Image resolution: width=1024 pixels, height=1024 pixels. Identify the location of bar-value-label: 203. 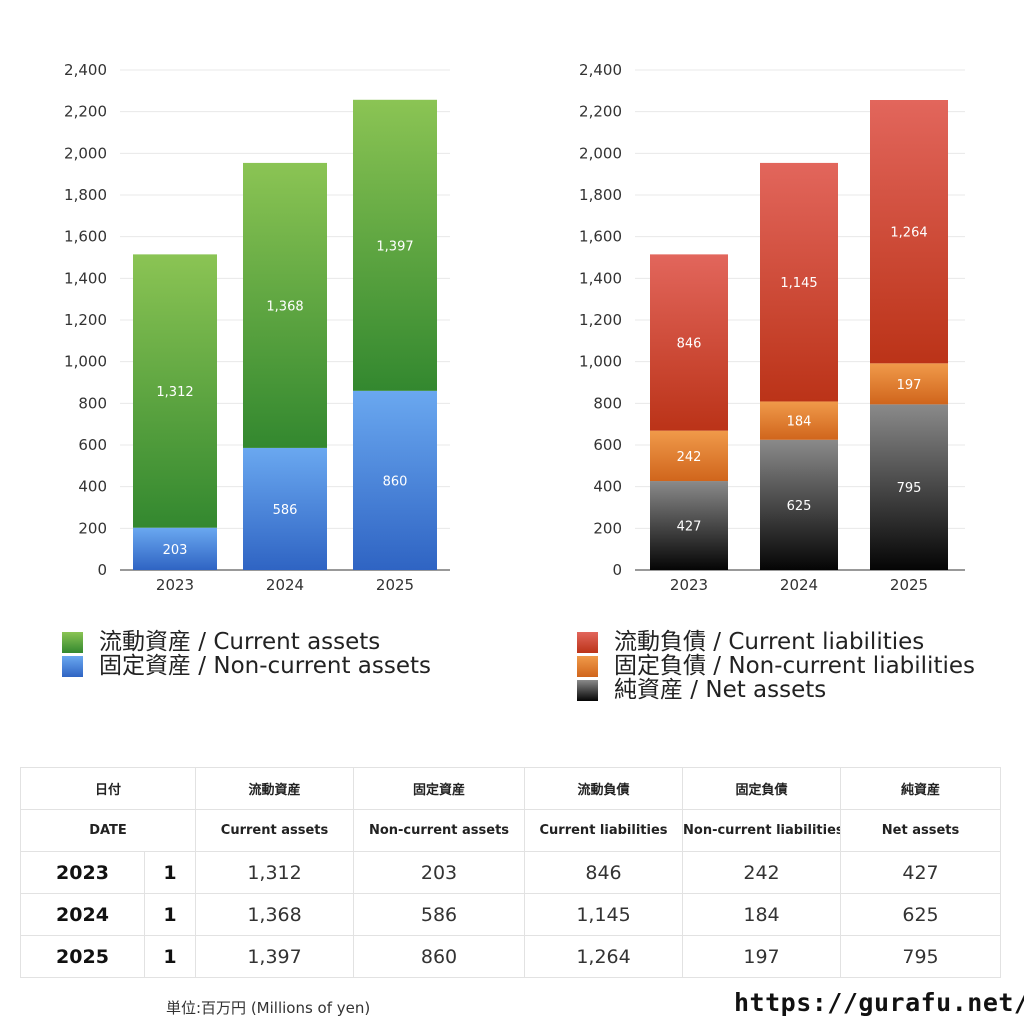
(175, 550).